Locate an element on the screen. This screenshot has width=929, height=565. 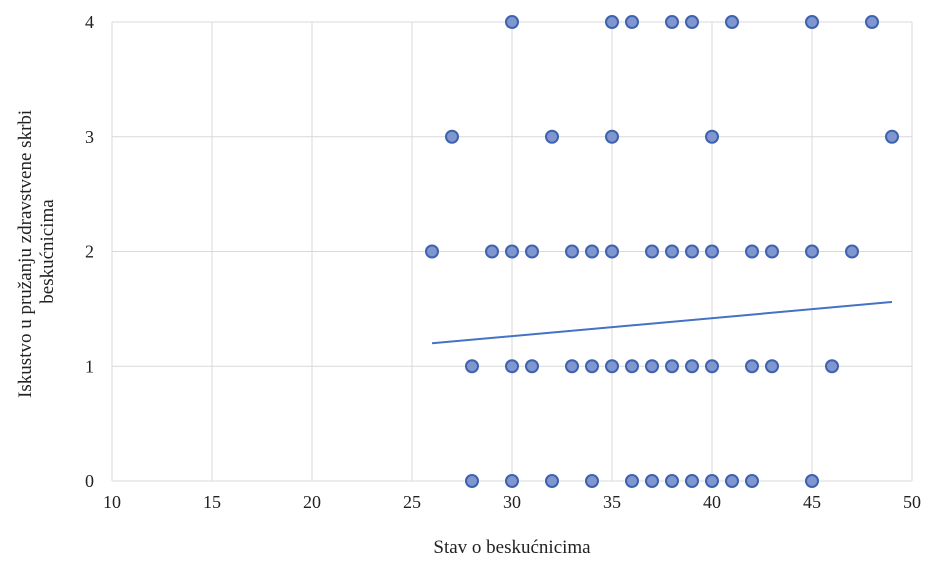
x-tick-label: 40 is located at coordinates (712, 502).